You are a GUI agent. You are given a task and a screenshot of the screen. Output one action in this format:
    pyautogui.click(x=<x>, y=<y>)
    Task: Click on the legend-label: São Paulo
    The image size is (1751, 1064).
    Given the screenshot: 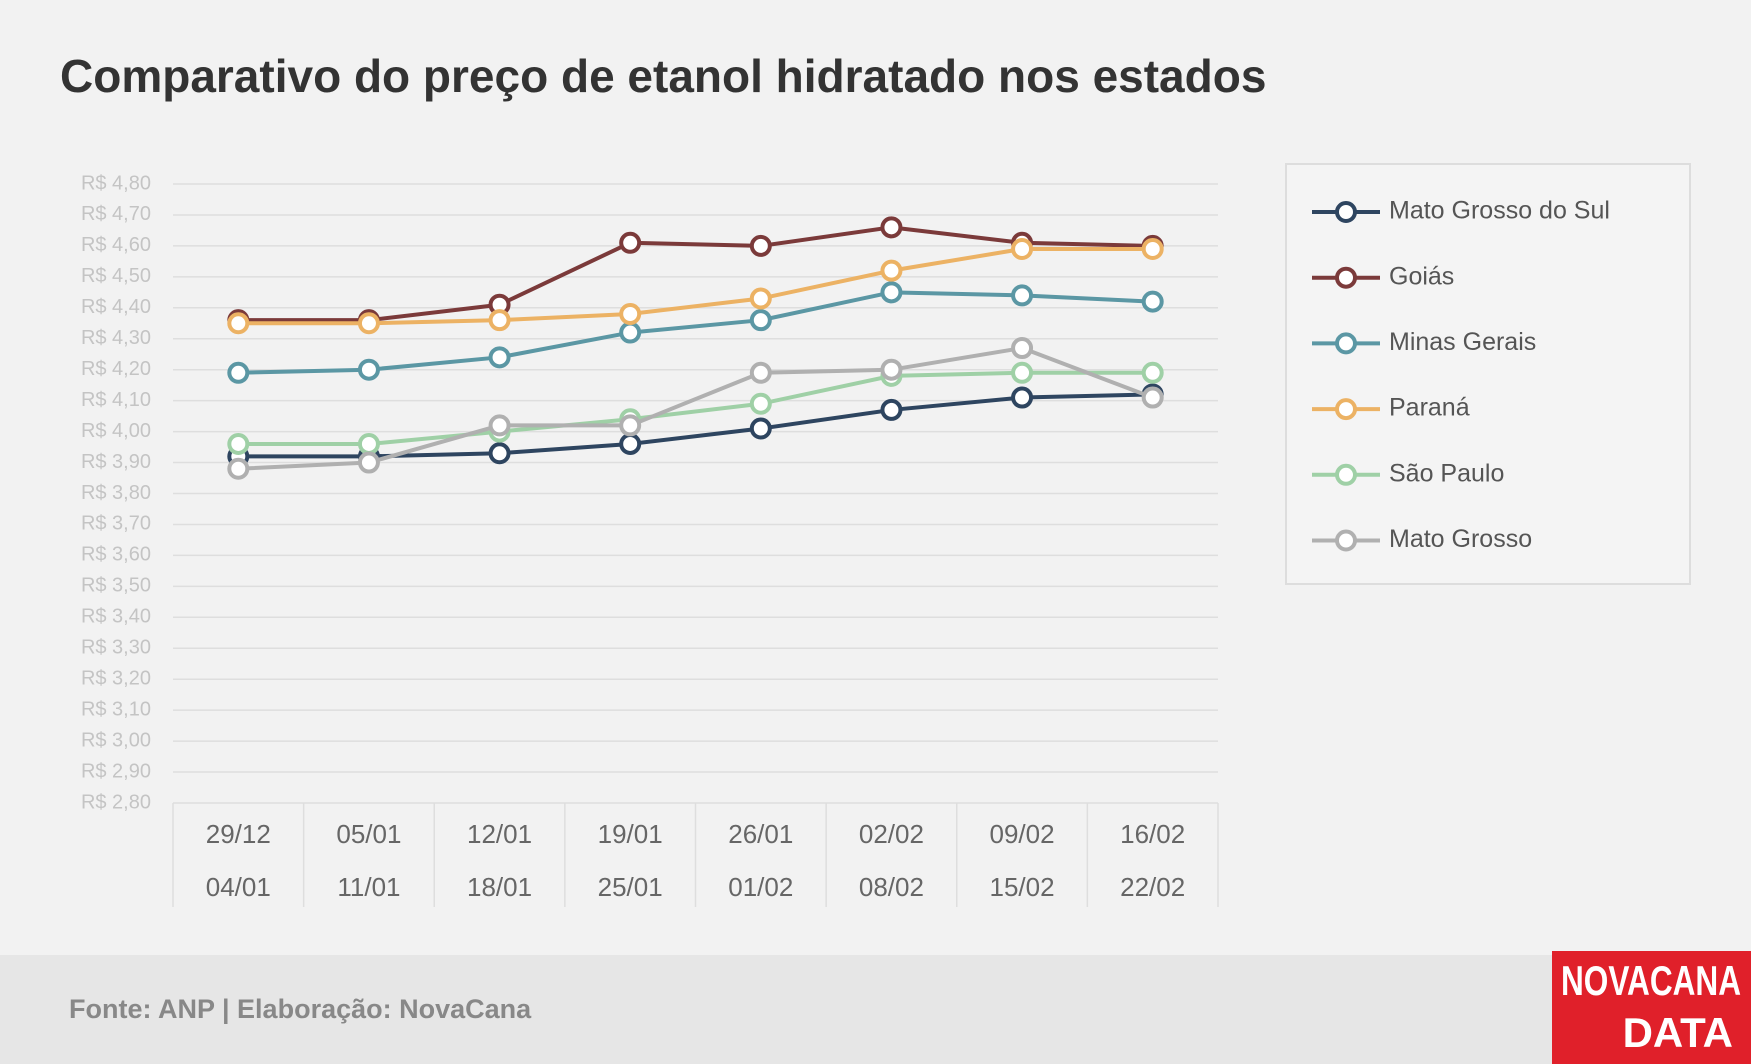 What is the action you would take?
    pyautogui.click(x=1446, y=473)
    